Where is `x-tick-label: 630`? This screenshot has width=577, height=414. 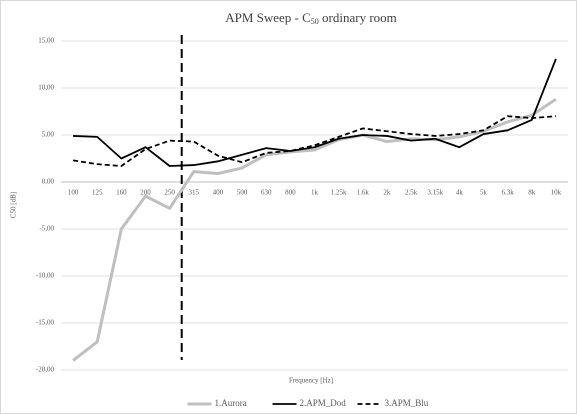 x-tick-label: 630 is located at coordinates (266, 193).